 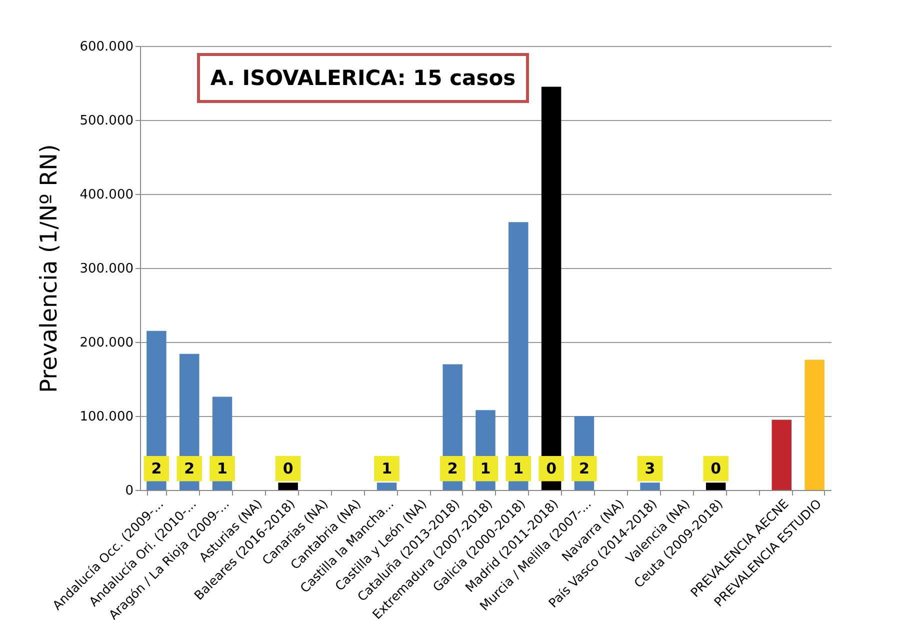 What do you see at coordinates (107, 269) in the screenshot?
I see `y-tick-label: 300.000` at bounding box center [107, 269].